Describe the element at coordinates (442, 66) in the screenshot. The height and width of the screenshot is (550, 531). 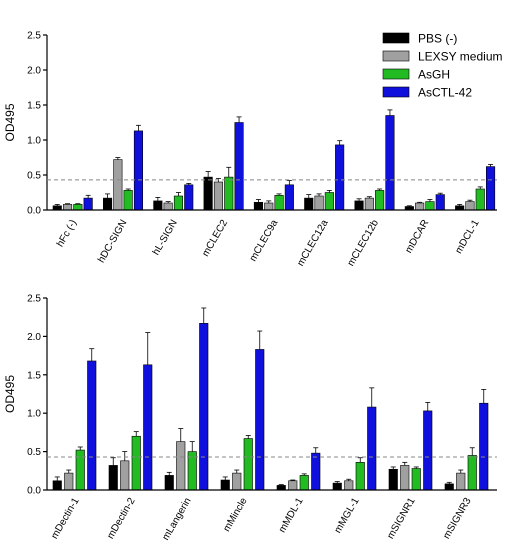
I see `legend: PBS (-) LEXSY medium AsGH AsCTL-42` at that location.